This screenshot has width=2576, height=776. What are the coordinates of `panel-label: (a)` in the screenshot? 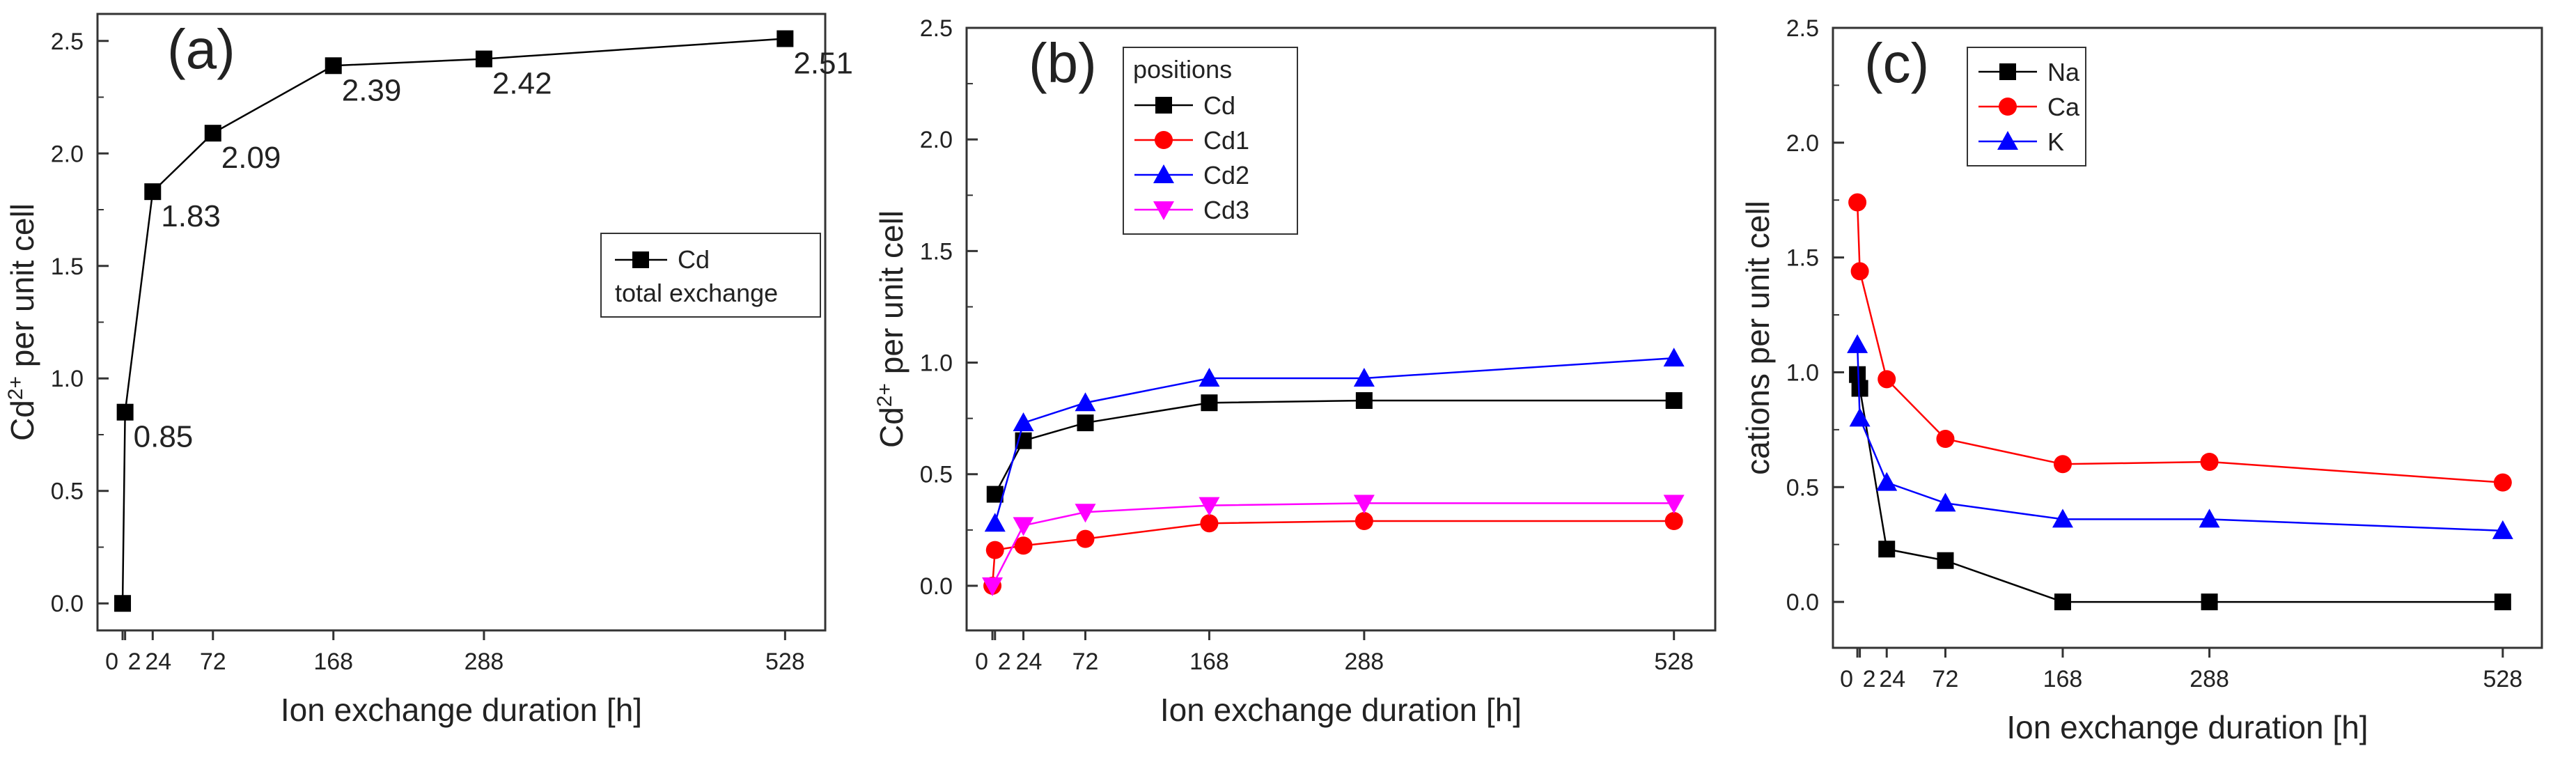 It's located at (201, 49).